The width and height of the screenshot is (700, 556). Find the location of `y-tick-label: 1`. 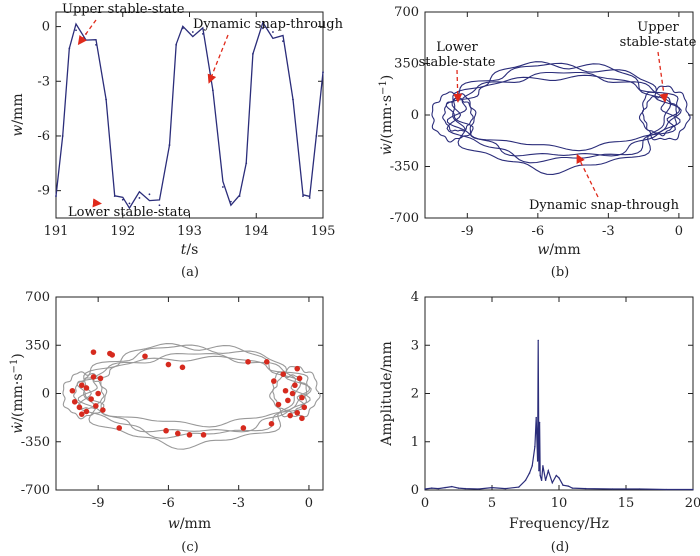

y-tick-label: 1 is located at coordinates (415, 442).